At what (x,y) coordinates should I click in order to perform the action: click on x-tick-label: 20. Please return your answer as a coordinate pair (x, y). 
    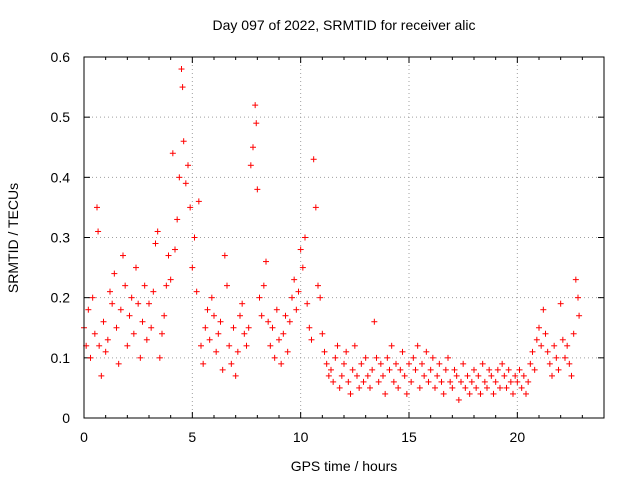
    Looking at the image, I should click on (518, 437).